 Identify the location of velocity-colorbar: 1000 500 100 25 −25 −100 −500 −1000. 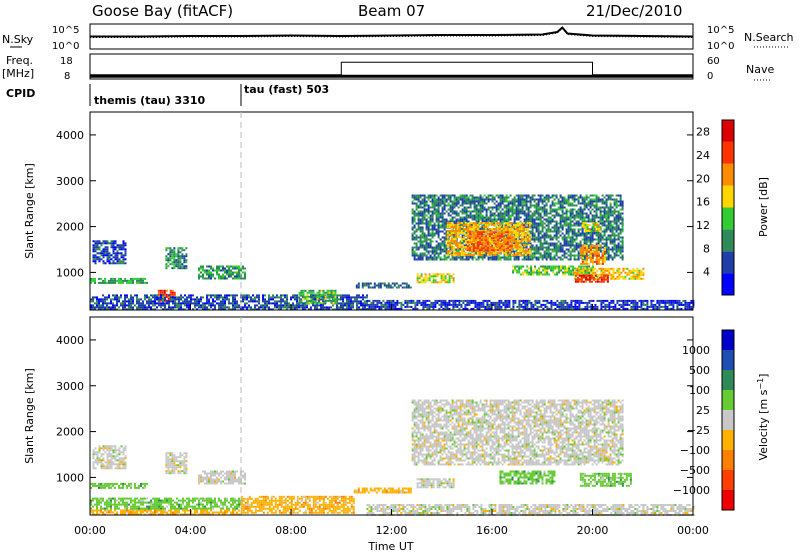
(704, 420).